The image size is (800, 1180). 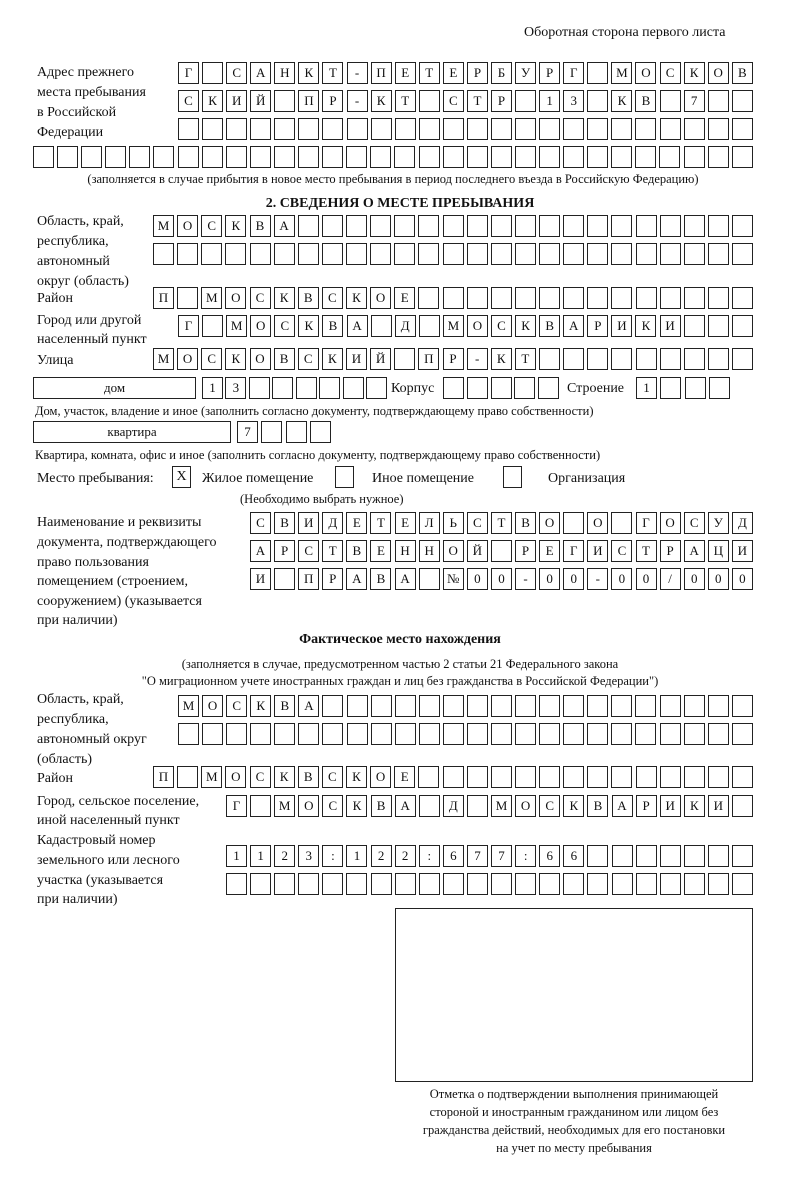 I want to click on letter-cell: Т, so click(x=333, y=551).